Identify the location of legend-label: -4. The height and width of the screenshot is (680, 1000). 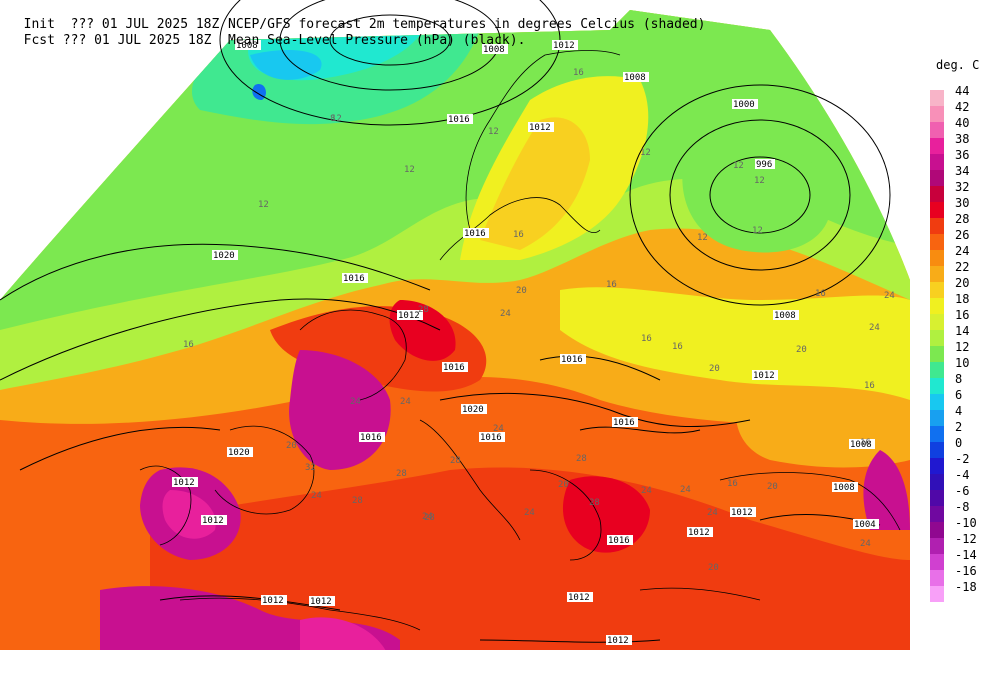
(962, 475).